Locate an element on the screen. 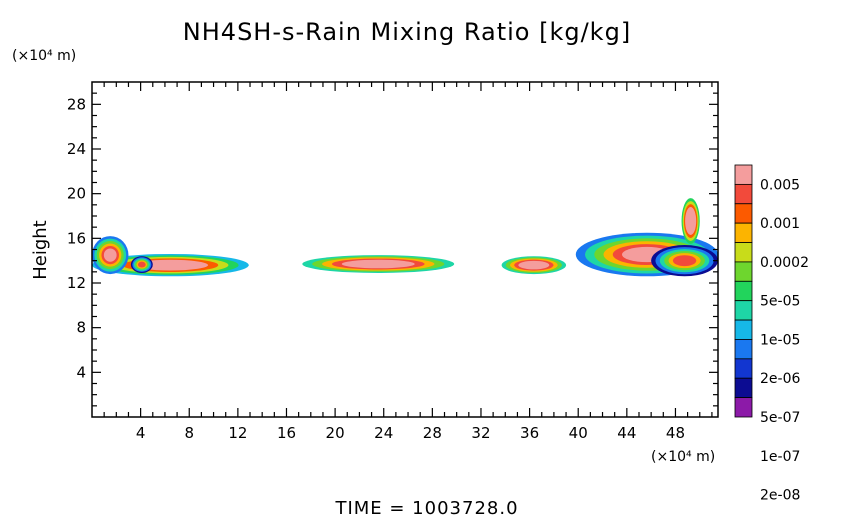 The height and width of the screenshot is (519, 854). x-tick-label-16: 16 is located at coordinates (286, 433).